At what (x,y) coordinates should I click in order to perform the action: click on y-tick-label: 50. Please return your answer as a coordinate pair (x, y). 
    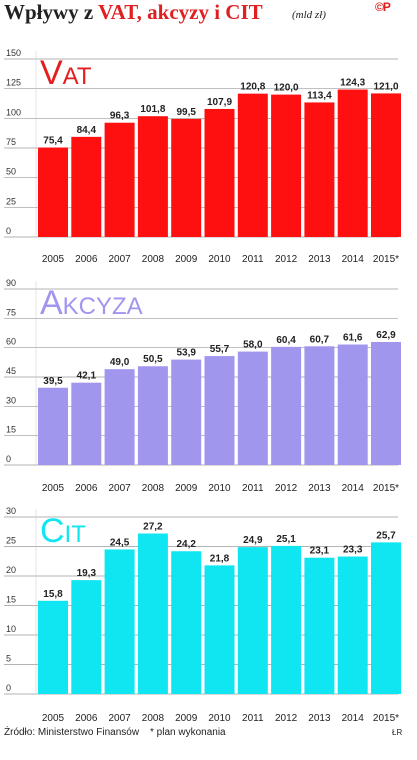
    Looking at the image, I should click on (11, 172).